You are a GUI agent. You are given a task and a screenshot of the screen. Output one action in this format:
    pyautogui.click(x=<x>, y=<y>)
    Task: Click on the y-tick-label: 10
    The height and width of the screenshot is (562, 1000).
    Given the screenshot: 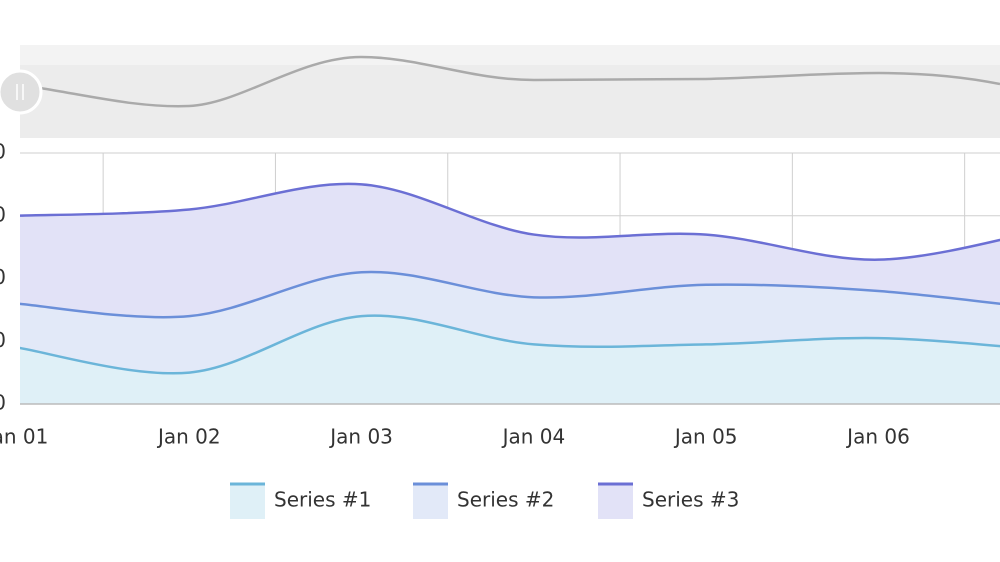 What is the action you would take?
    pyautogui.click(x=3, y=340)
    